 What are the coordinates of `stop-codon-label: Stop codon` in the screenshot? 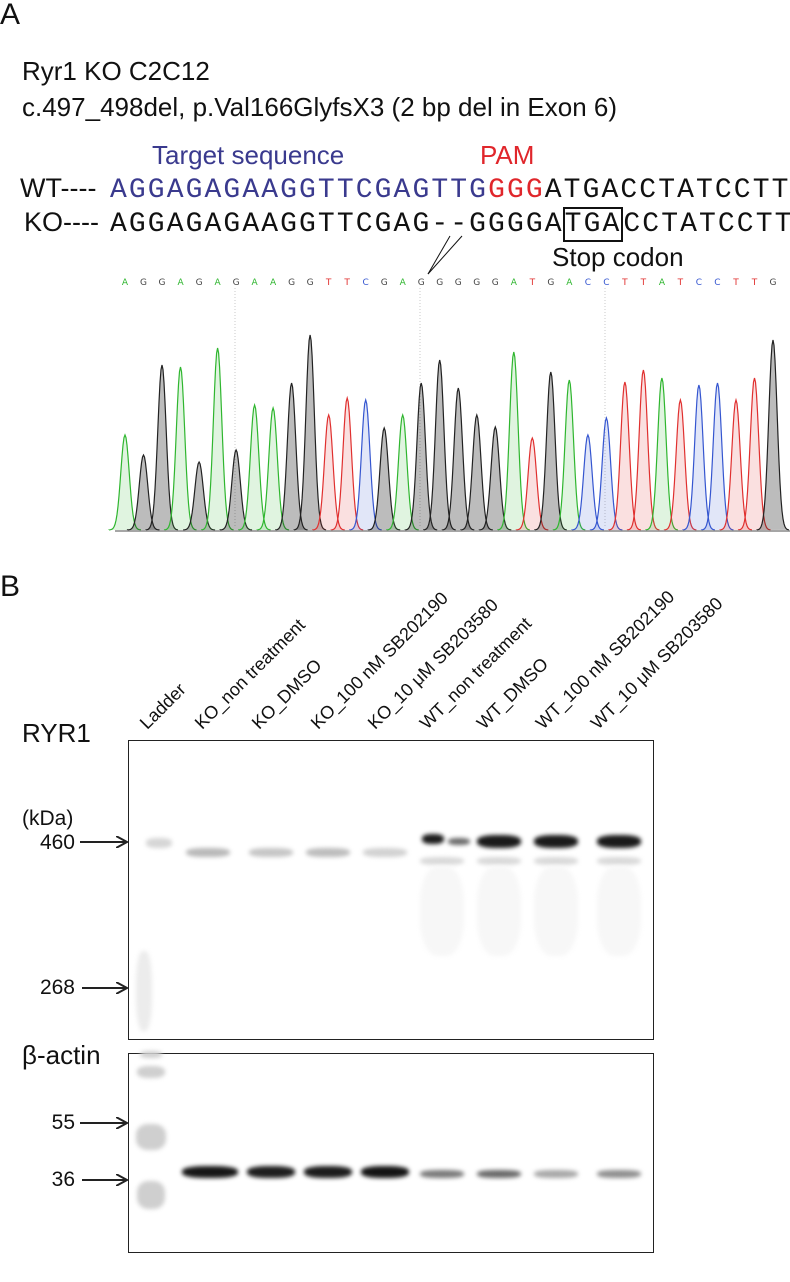 It's located at (618, 257).